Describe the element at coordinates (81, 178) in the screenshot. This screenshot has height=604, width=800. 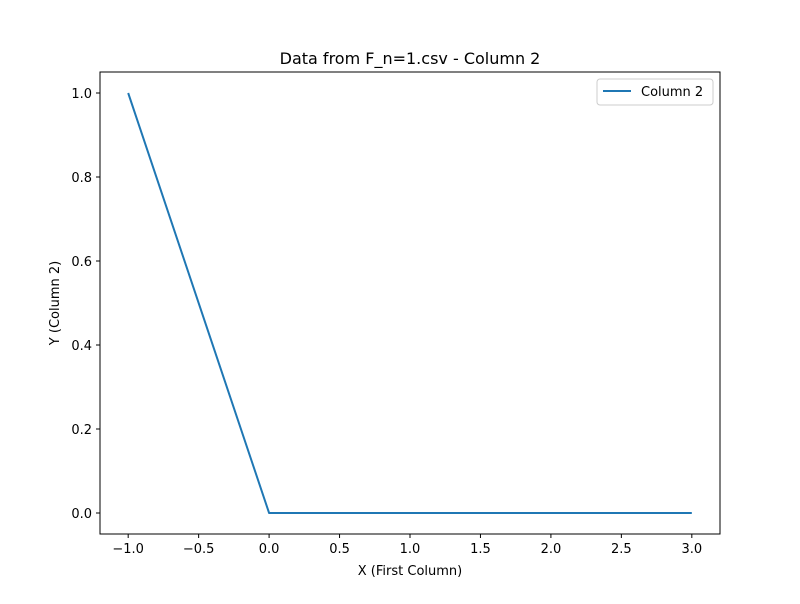
I see `y-tick-label: 0.8` at that location.